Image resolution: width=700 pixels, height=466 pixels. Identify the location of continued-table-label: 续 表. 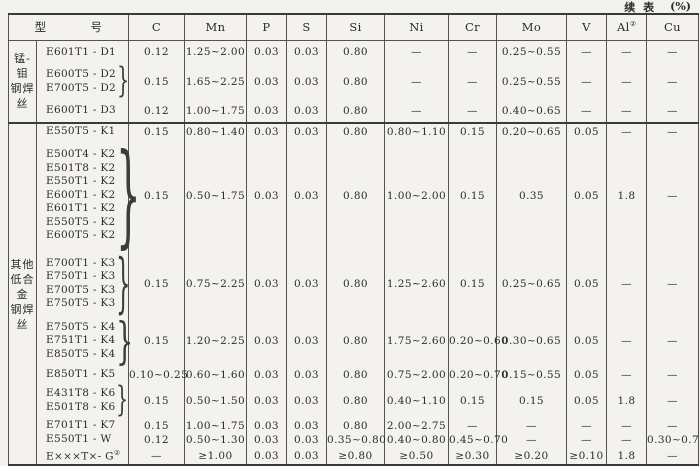
(640, 7).